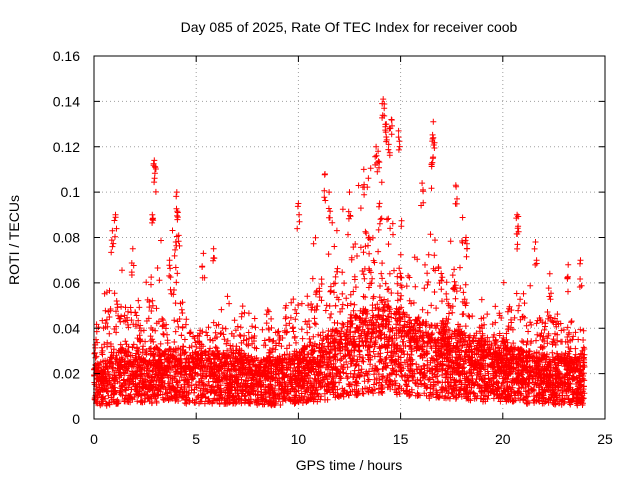 The width and height of the screenshot is (640, 480). I want to click on y-tick-label: 0.04, so click(66, 328).